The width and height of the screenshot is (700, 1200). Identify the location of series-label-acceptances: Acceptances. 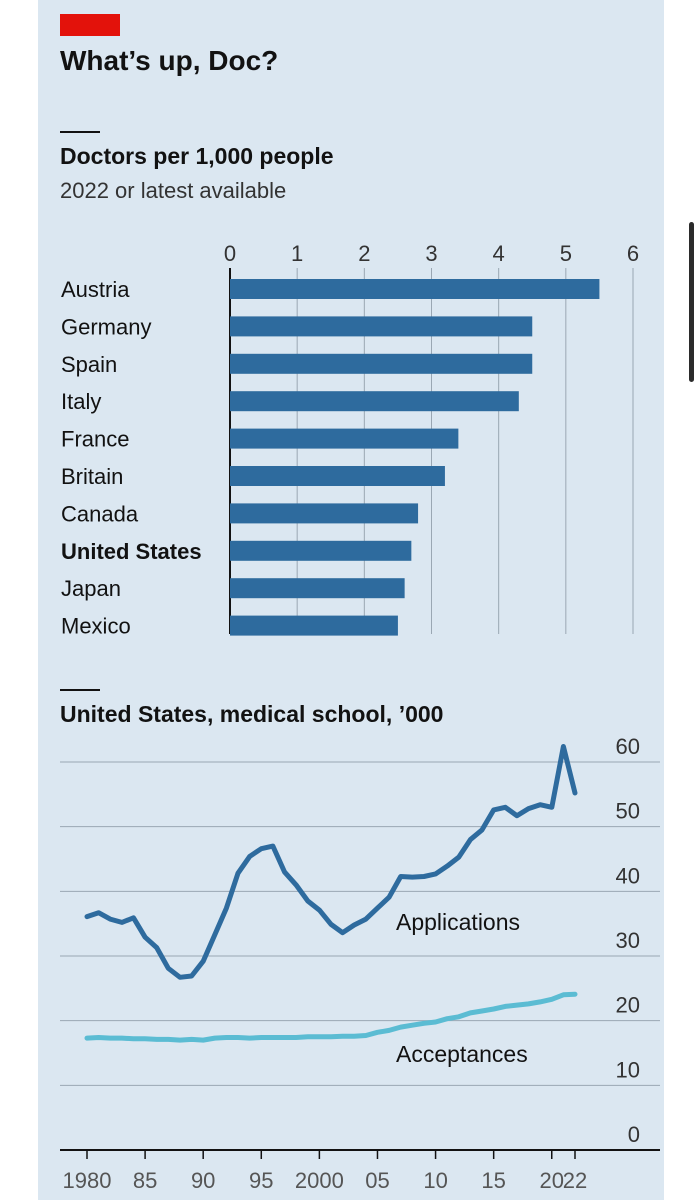
(462, 1054).